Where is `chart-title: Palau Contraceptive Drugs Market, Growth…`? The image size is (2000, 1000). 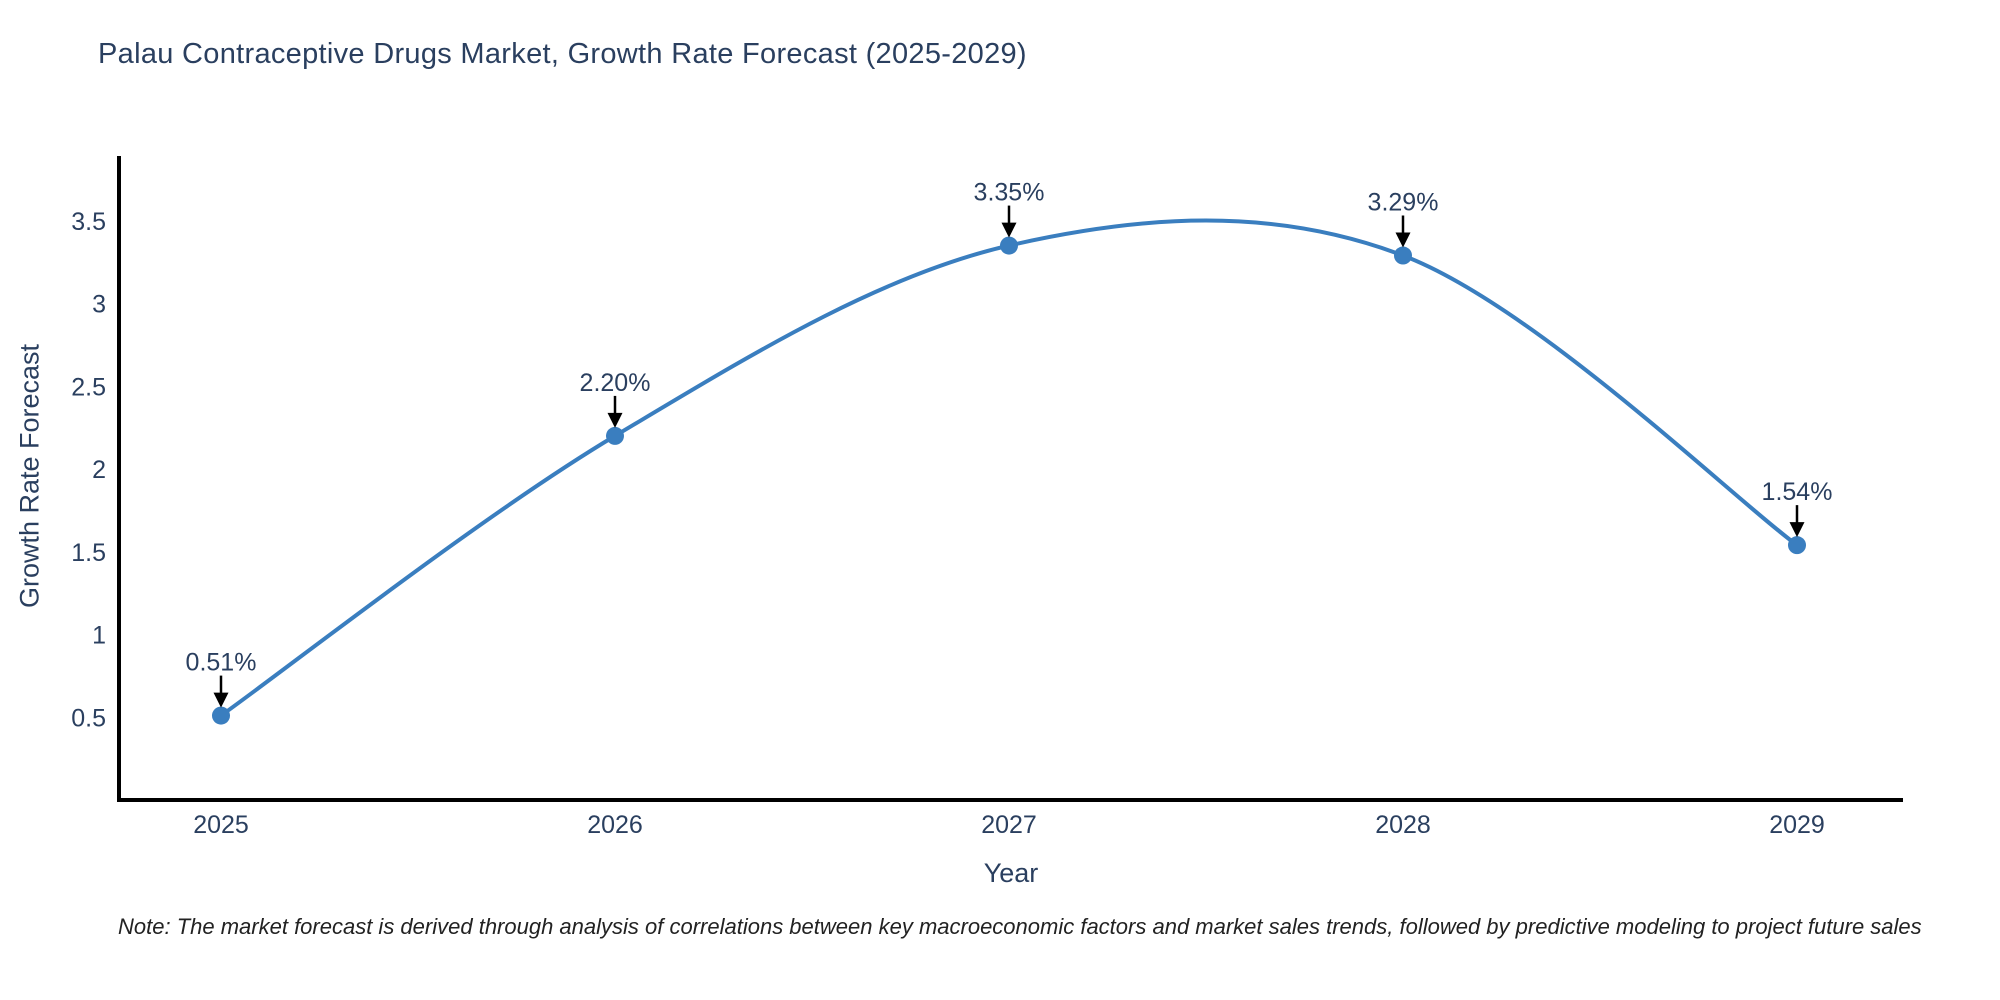
chart-title: Palau Contraceptive Drugs Market, Growth… is located at coordinates (562, 54).